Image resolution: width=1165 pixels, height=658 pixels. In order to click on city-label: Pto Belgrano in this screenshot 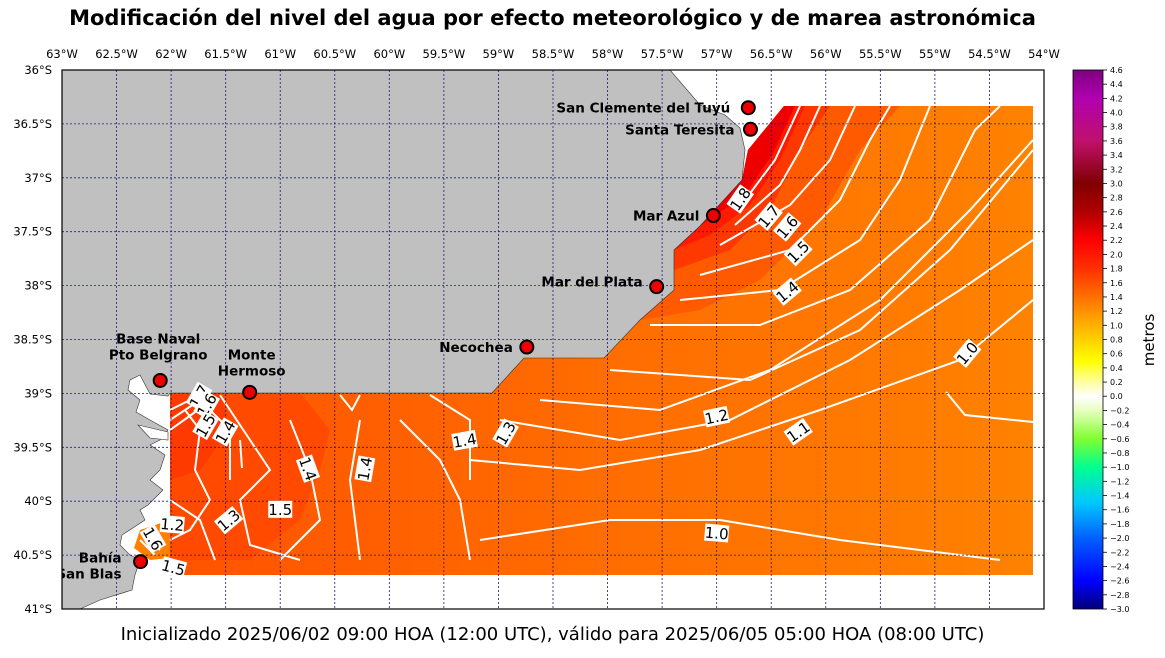, I will do `click(158, 355)`.